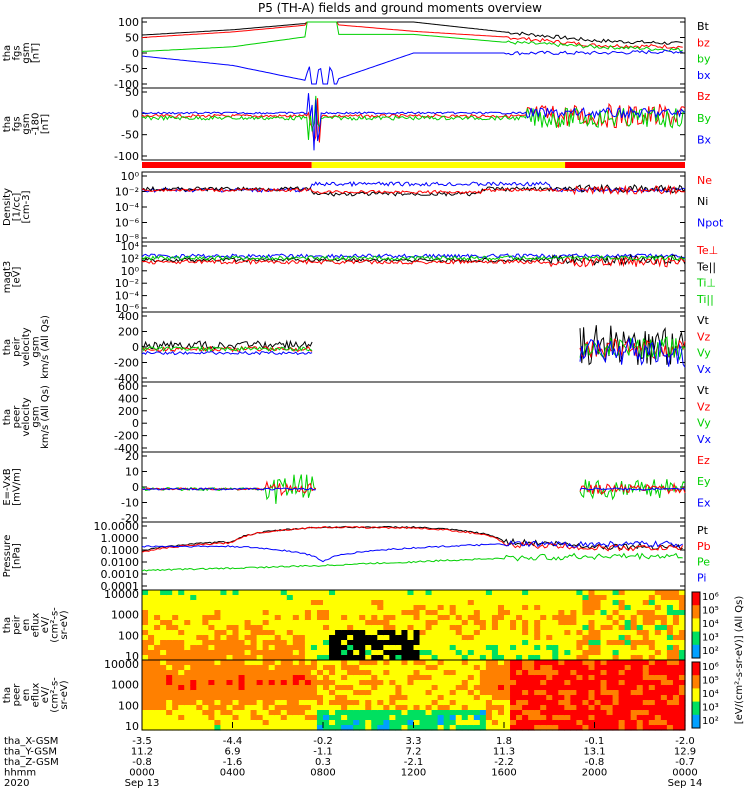 Image resolution: width=750 pixels, height=804 pixels. I want to click on series-Te-perp, so click(413, 262).